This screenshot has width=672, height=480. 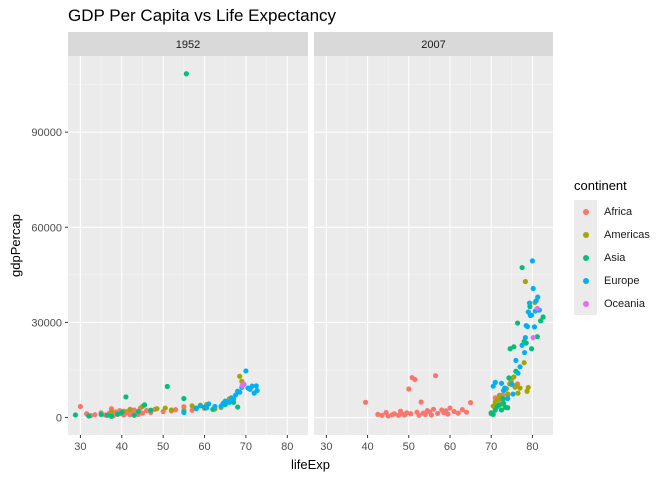 I want to click on legend-label: Oceania, so click(x=624, y=303).